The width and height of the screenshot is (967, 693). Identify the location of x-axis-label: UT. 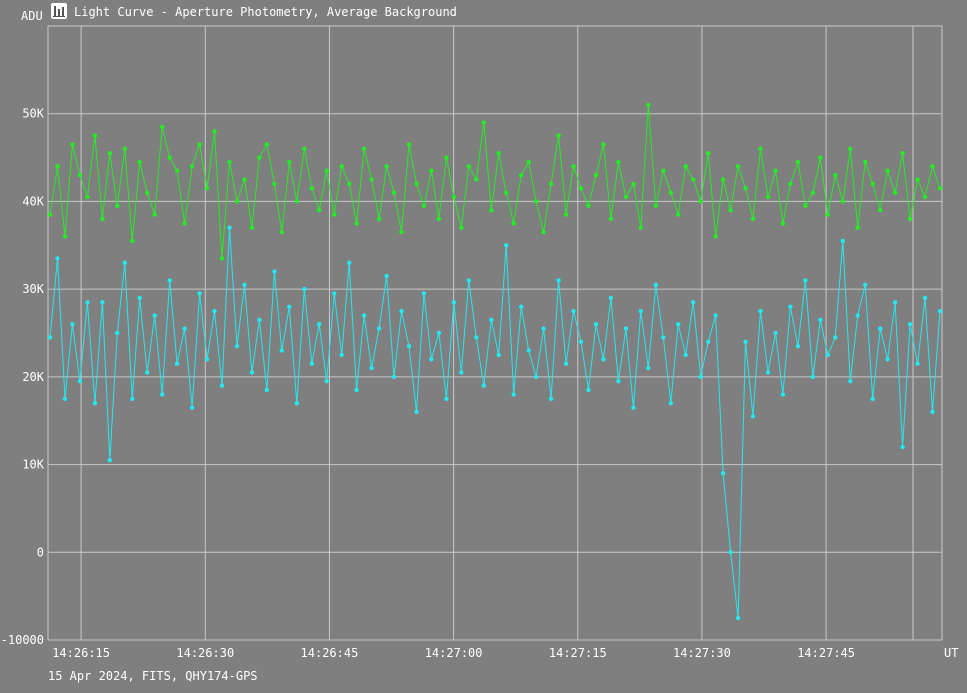
(951, 653).